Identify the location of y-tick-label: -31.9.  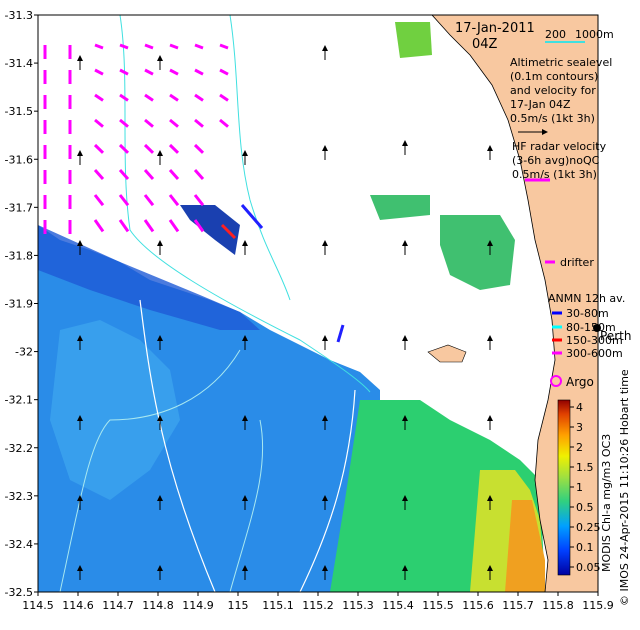
(19, 304).